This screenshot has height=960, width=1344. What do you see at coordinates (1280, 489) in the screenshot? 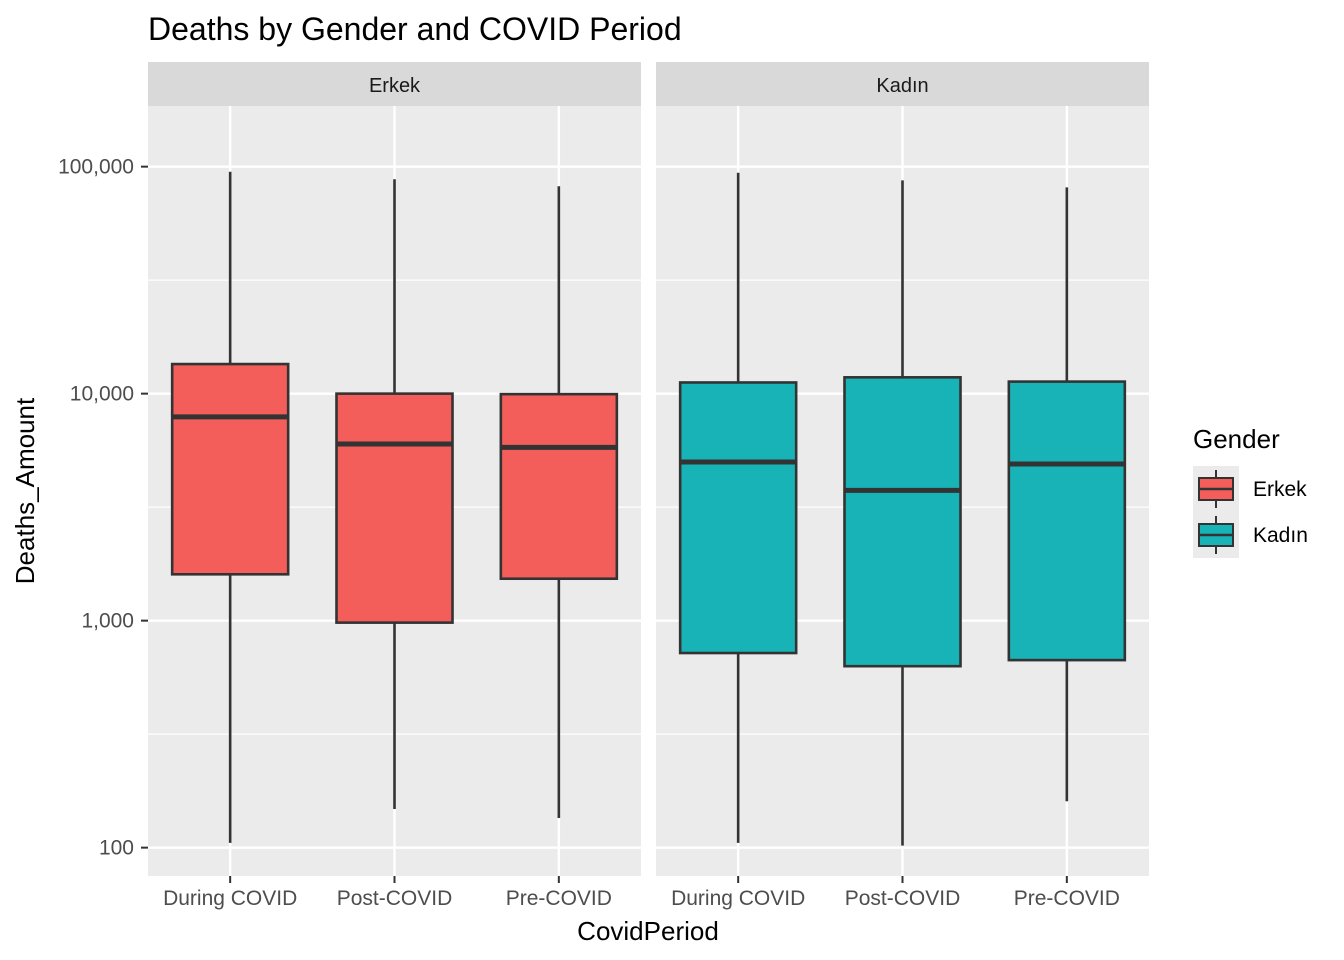
I see `legend-label: Erkek` at bounding box center [1280, 489].